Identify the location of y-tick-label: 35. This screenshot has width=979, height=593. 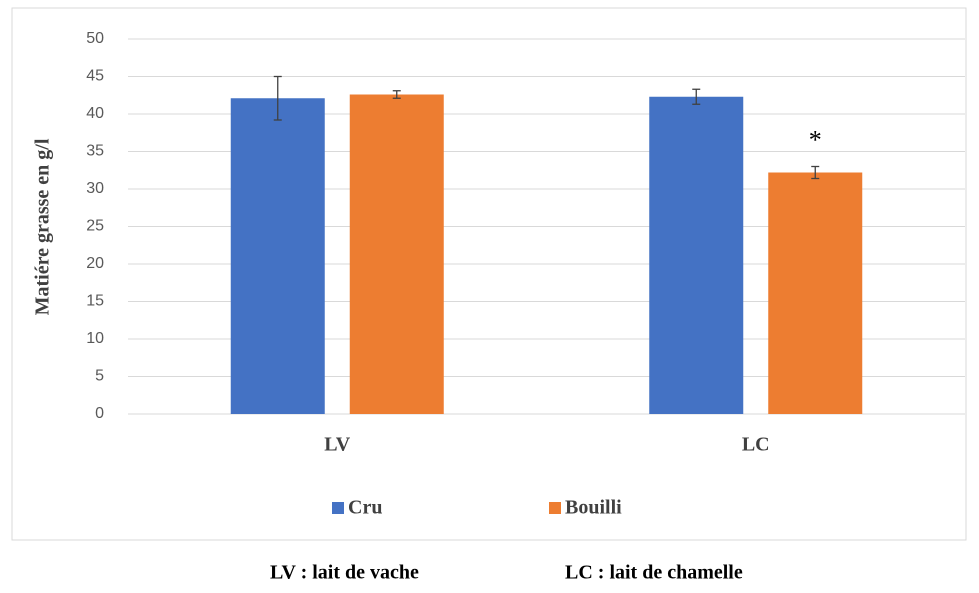
(95, 151).